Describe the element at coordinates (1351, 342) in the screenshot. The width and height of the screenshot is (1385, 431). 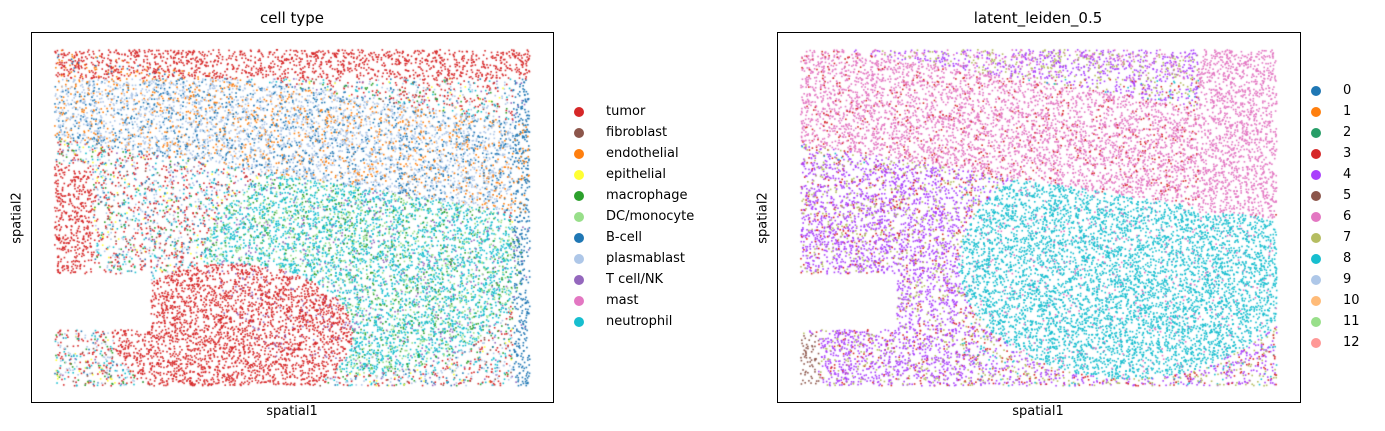
I see `legend-label: 12` at that location.